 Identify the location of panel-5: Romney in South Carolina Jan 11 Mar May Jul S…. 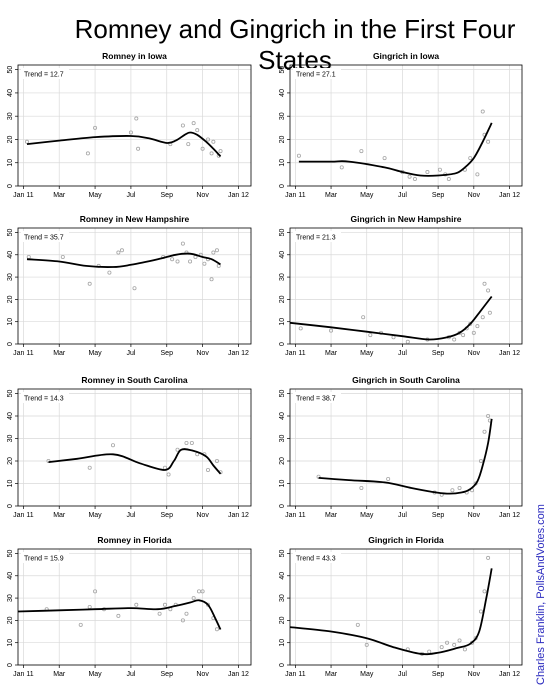
(129, 447).